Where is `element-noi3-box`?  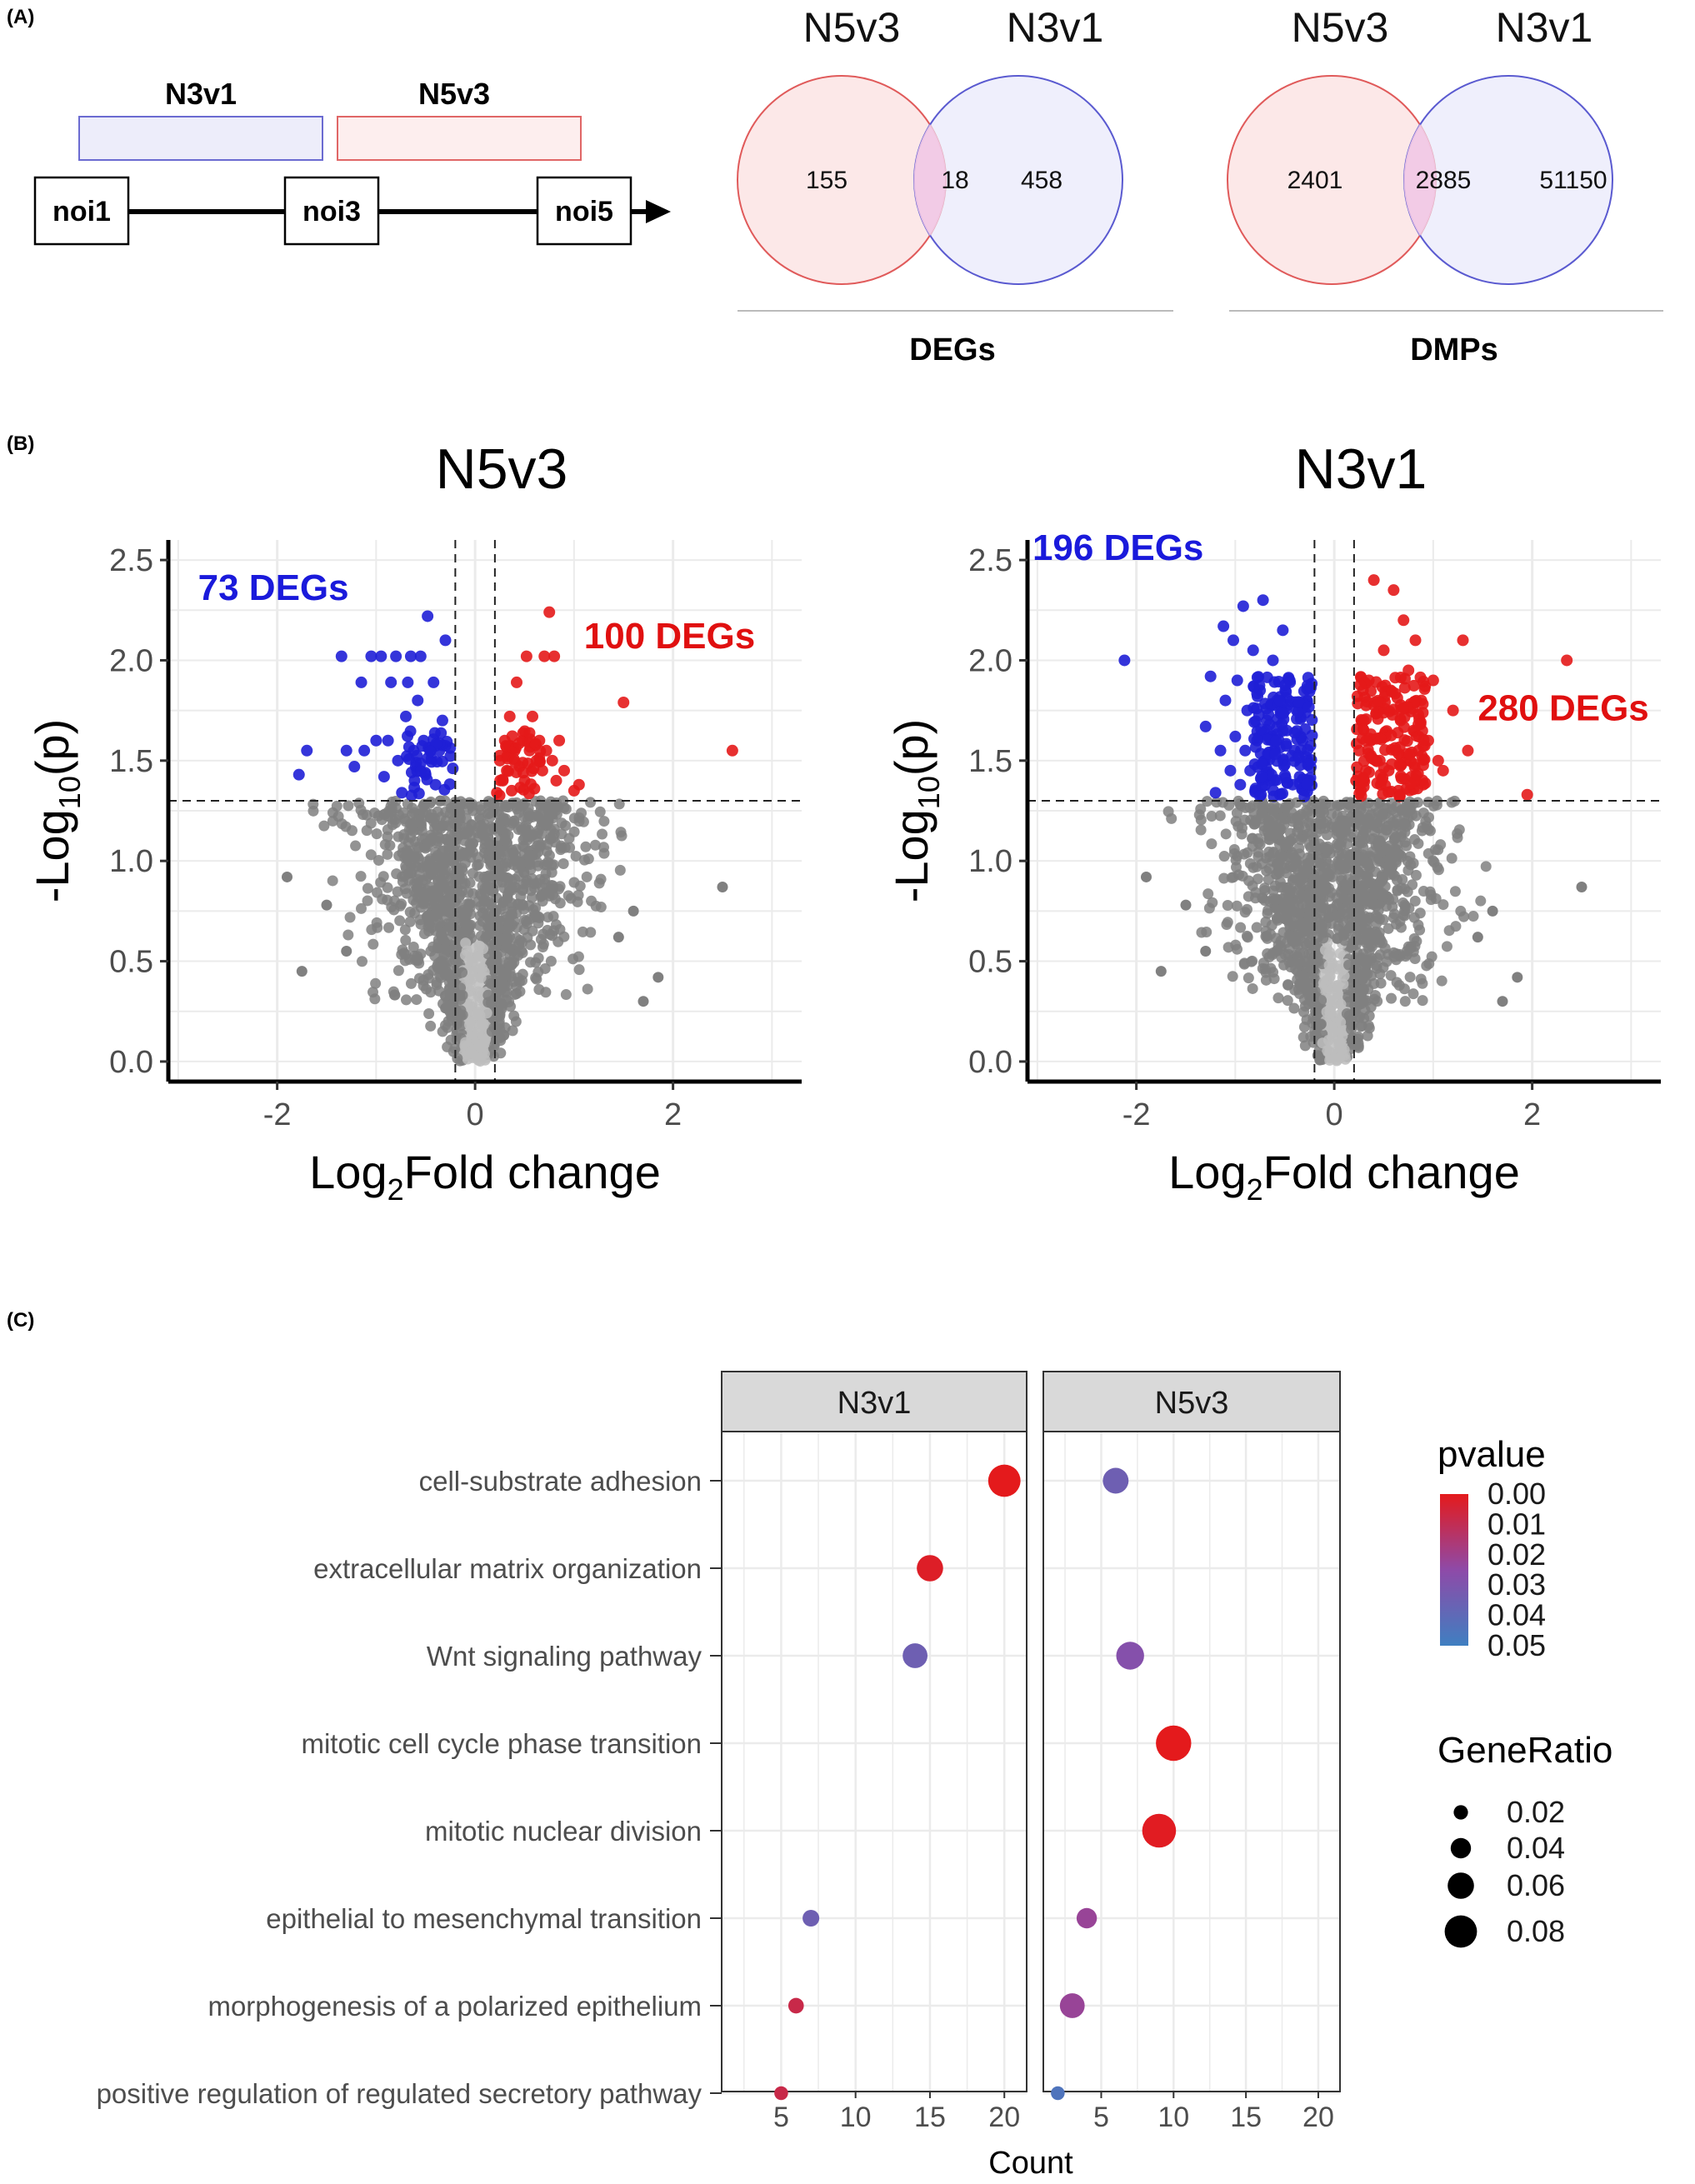
element-noi3-box is located at coordinates (331, 211).